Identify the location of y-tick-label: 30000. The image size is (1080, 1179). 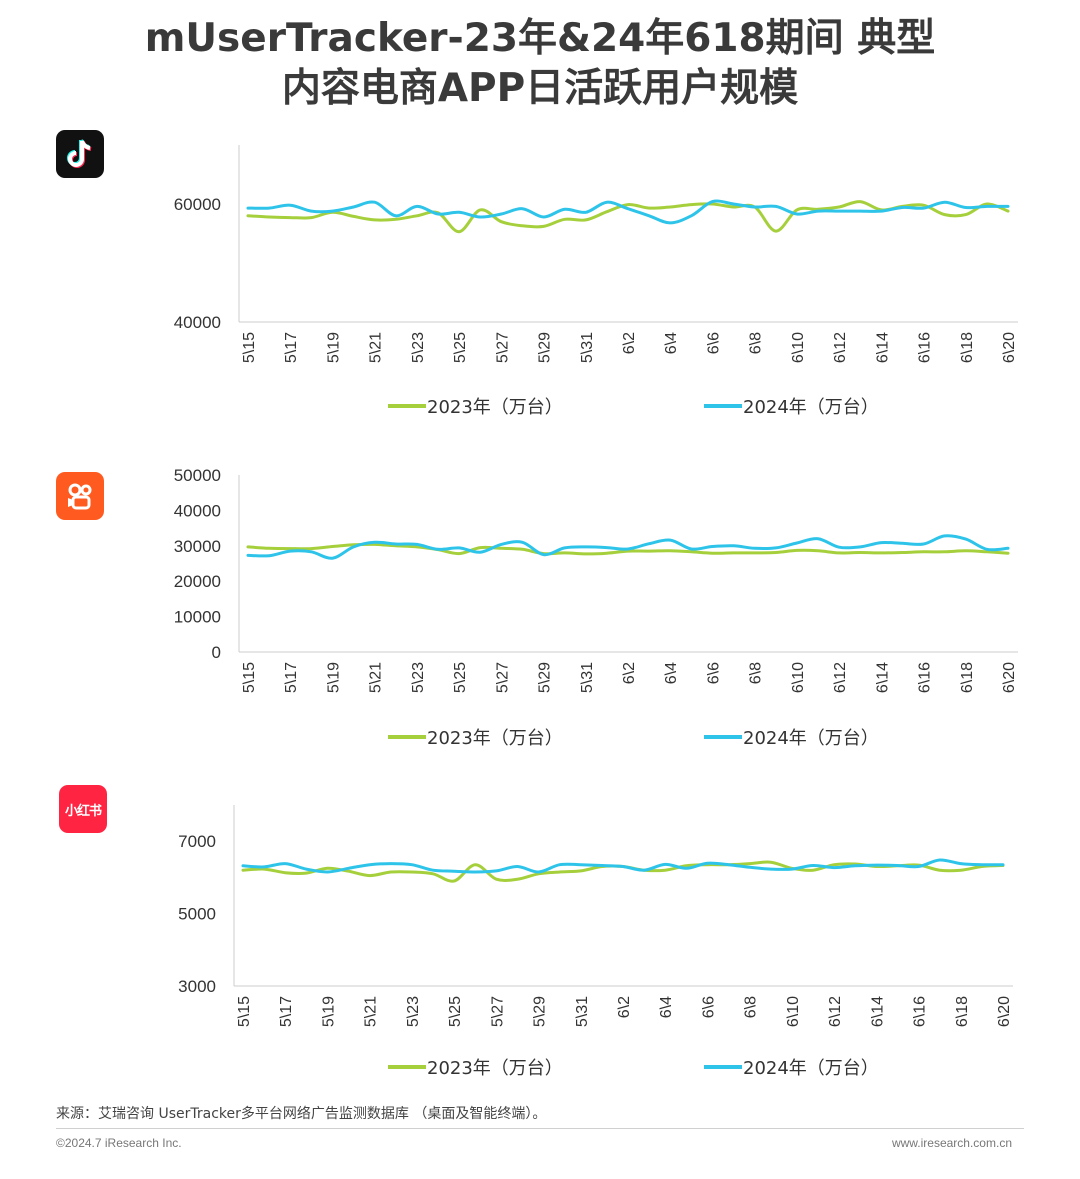
(197, 546).